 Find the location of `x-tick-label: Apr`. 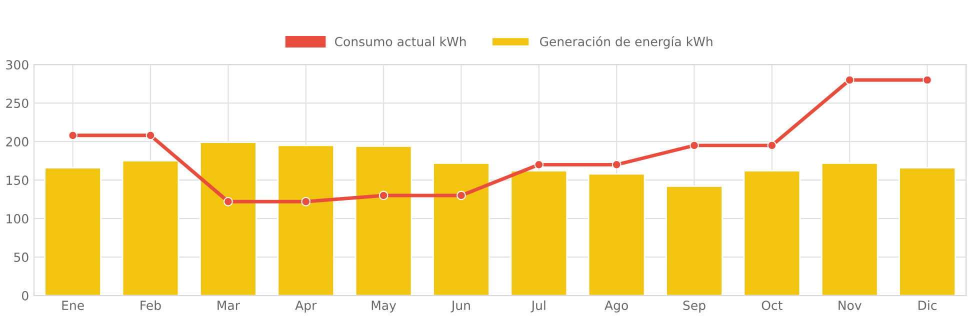

x-tick-label: Apr is located at coordinates (306, 306).